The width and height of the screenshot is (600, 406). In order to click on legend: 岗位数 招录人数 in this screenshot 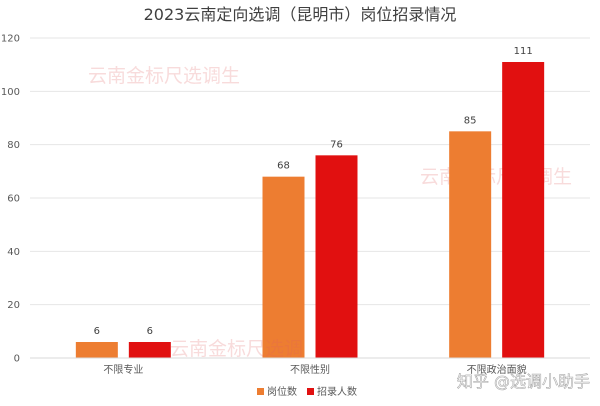, I will do `click(307, 391)`.